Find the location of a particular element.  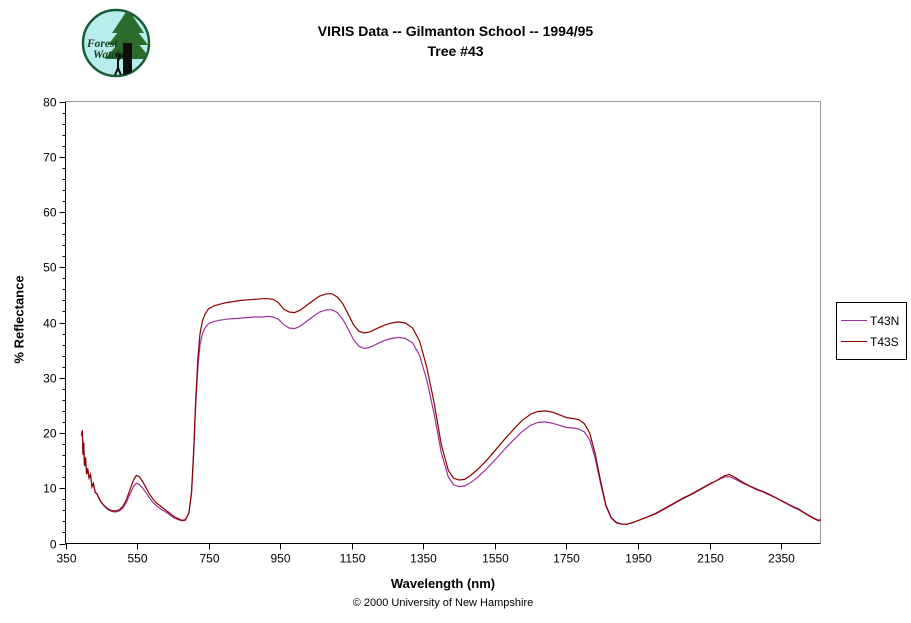

y-tick-label: 50 is located at coordinates (50, 268).